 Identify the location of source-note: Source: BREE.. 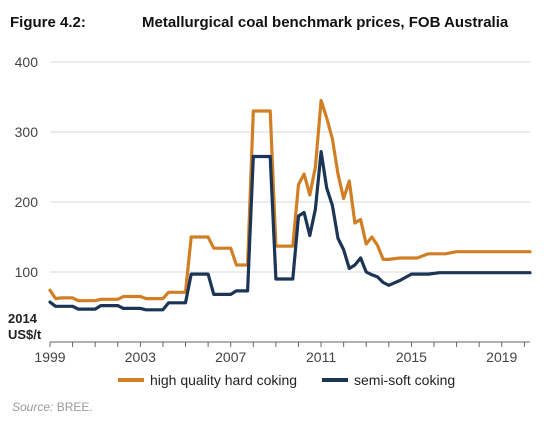
(52, 407).